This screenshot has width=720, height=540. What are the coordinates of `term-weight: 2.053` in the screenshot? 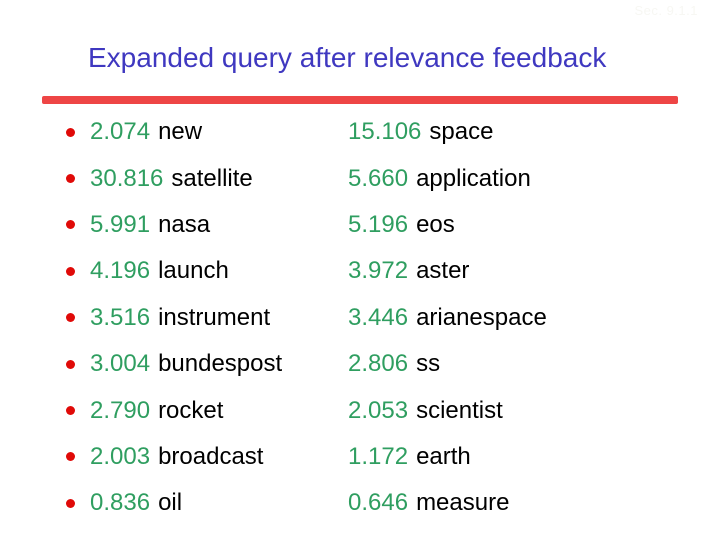 It's located at (378, 410).